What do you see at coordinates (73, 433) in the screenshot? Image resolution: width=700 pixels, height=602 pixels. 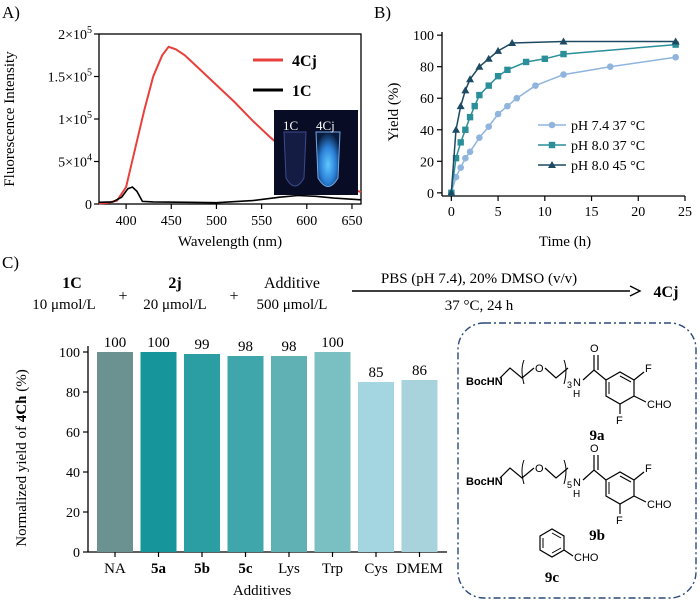 I see `chart-c-ytick-label: 60` at bounding box center [73, 433].